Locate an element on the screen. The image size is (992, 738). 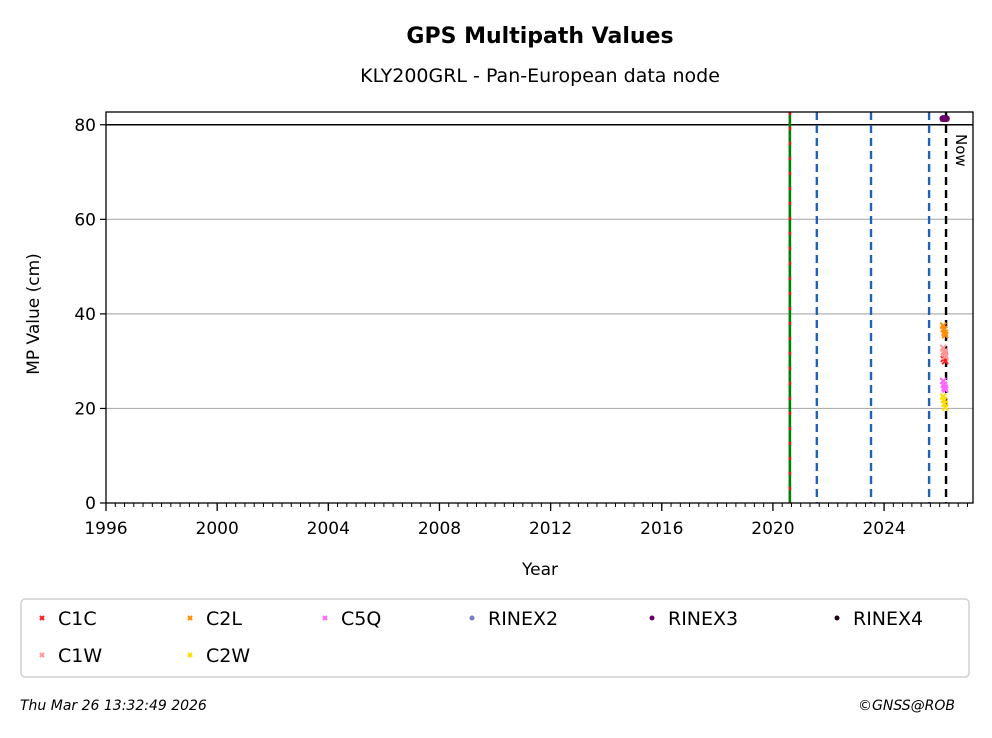
copyright: ©GNSS@ROB is located at coordinates (906, 706).